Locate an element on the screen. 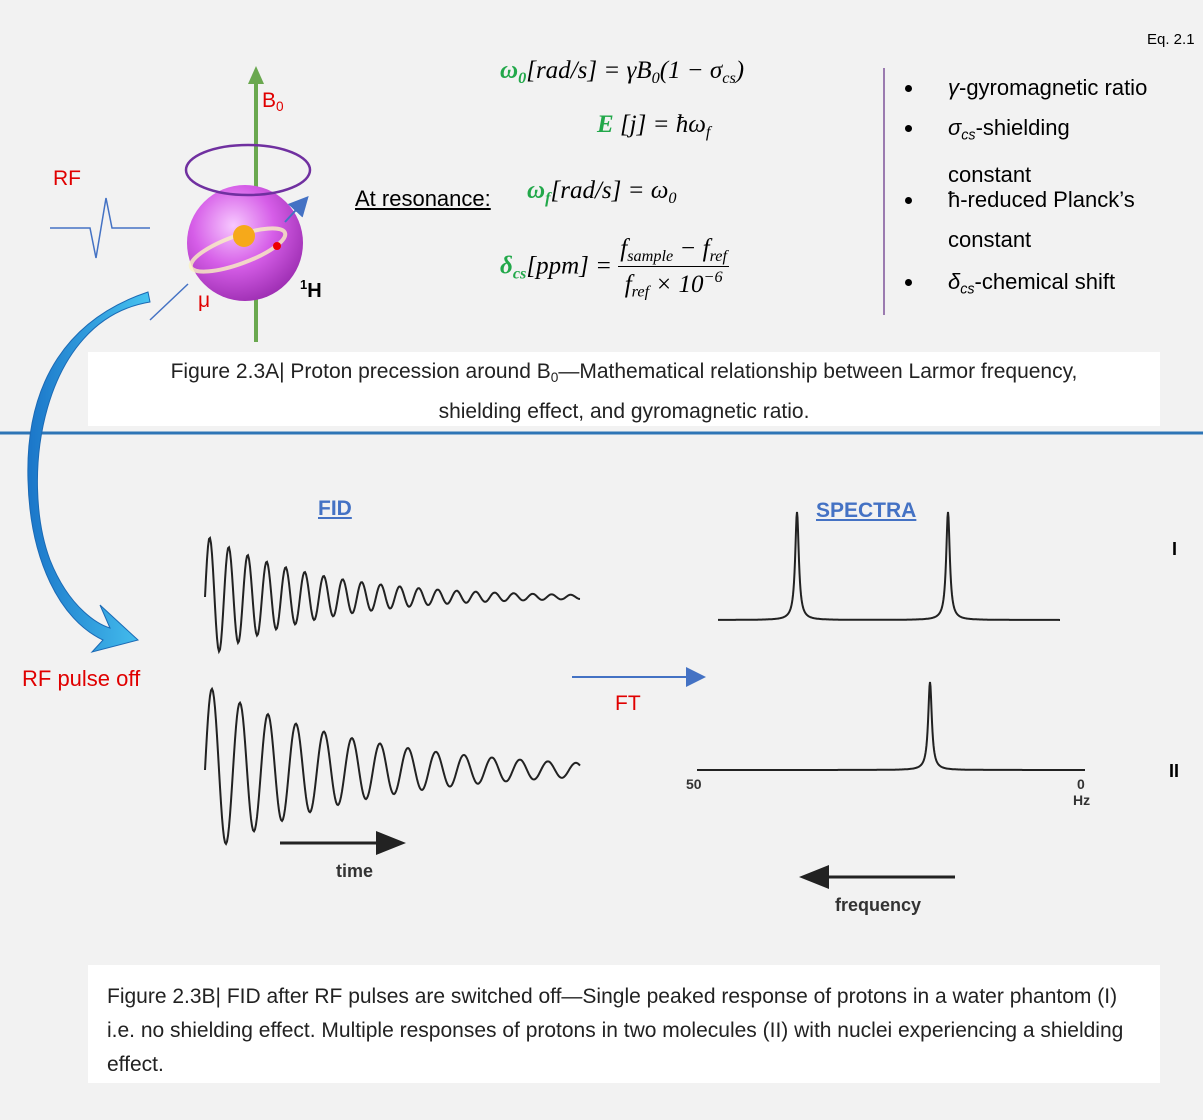 This screenshot has height=1120, width=1203. eq-part: E is located at coordinates (605, 124).